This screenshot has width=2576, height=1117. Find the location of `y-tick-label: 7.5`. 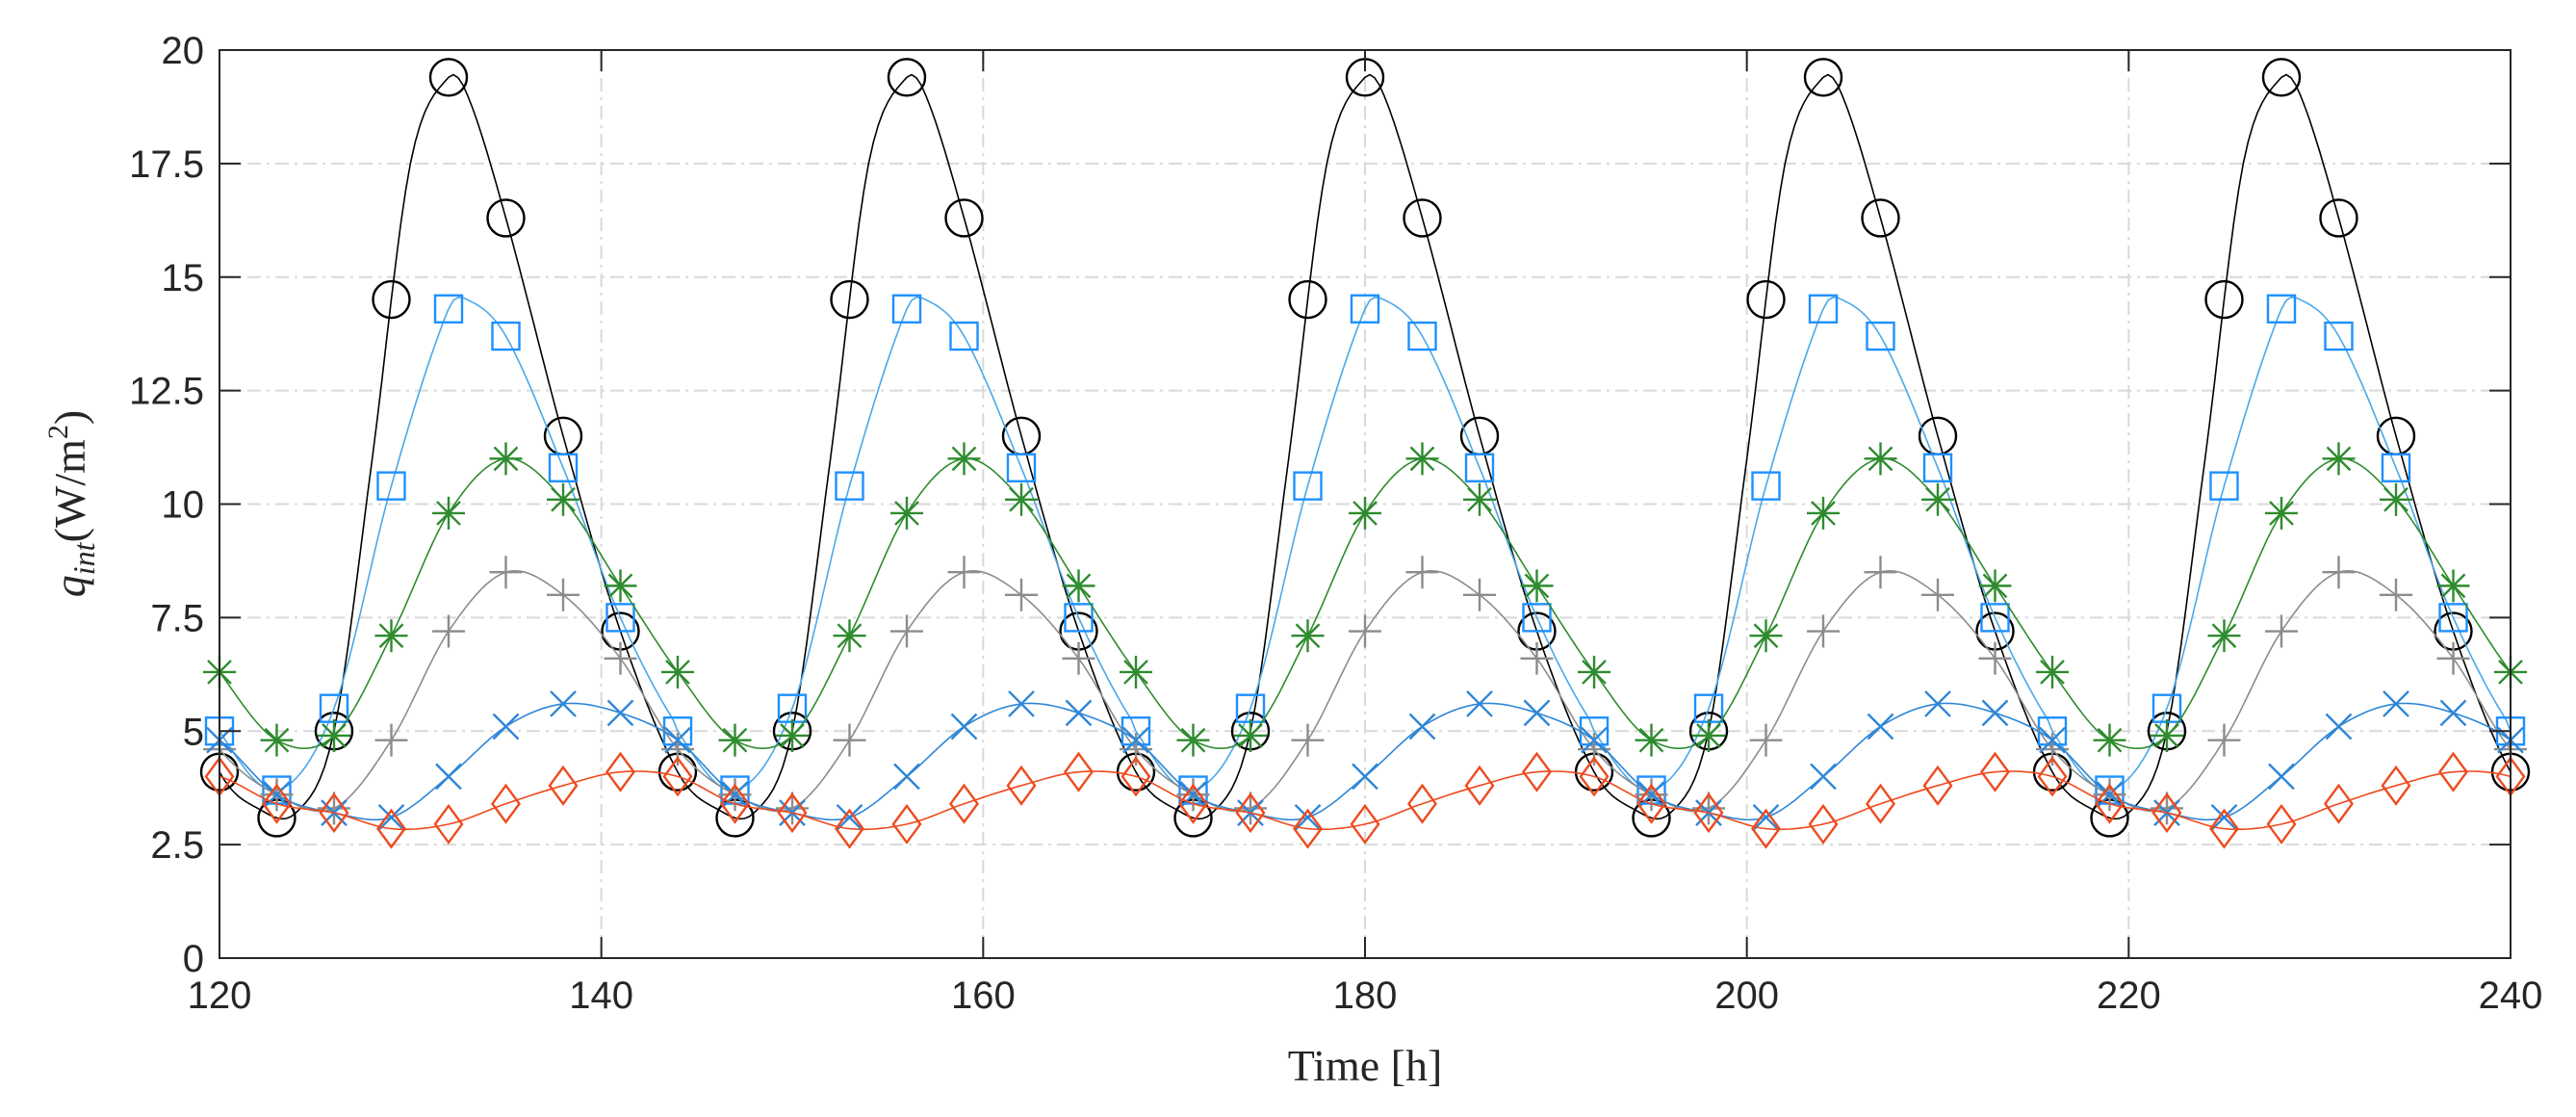

y-tick-label: 7.5 is located at coordinates (177, 618).